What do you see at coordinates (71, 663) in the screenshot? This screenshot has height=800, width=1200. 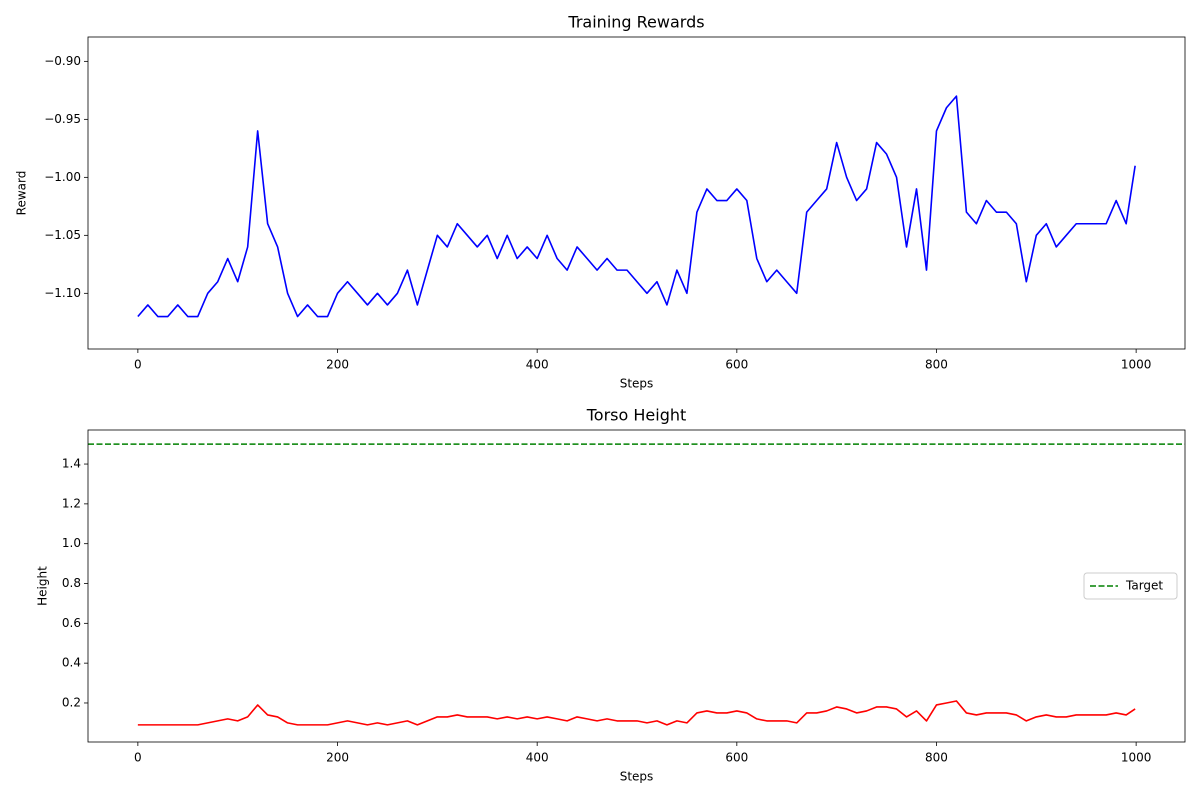 I see `y-tick-label: 0.4` at bounding box center [71, 663].